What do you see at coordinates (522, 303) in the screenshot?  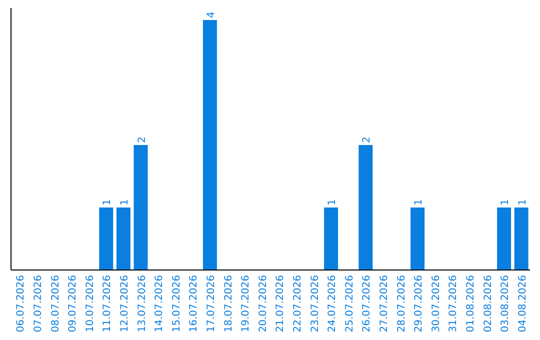 I see `x-tick-label: 04.08.2026` at bounding box center [522, 303].